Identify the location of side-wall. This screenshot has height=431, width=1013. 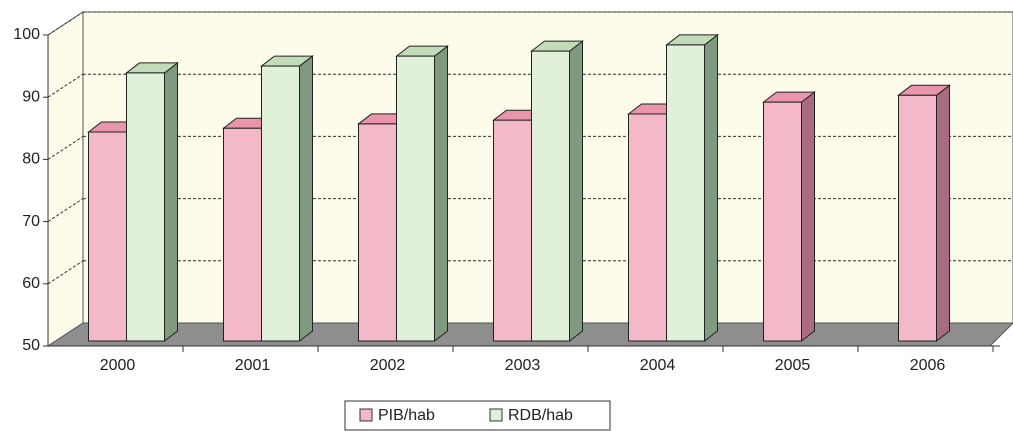
(65, 179).